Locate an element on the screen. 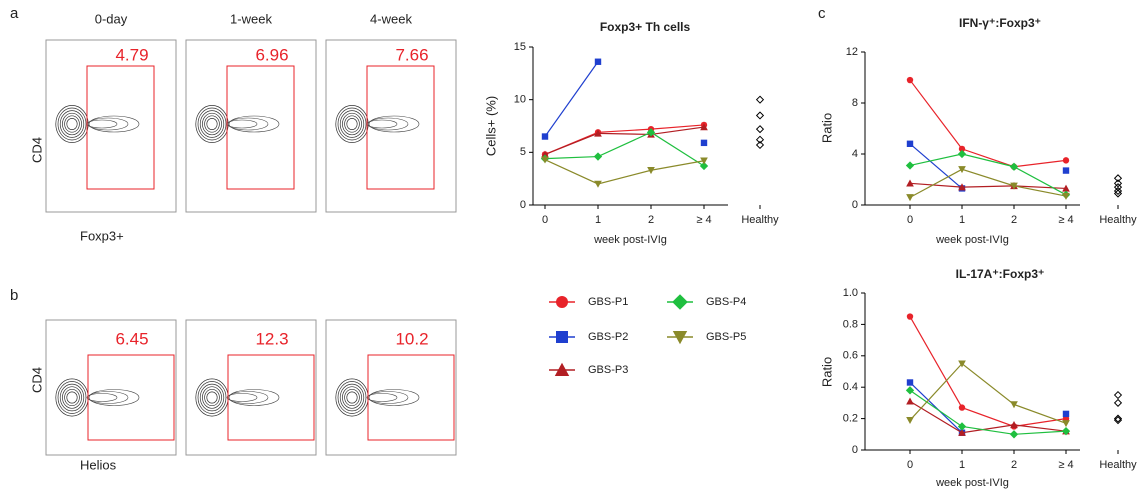 The height and width of the screenshot is (491, 1144). chart-title: IL-17A⁺:Foxp3⁺ is located at coordinates (1000, 274).